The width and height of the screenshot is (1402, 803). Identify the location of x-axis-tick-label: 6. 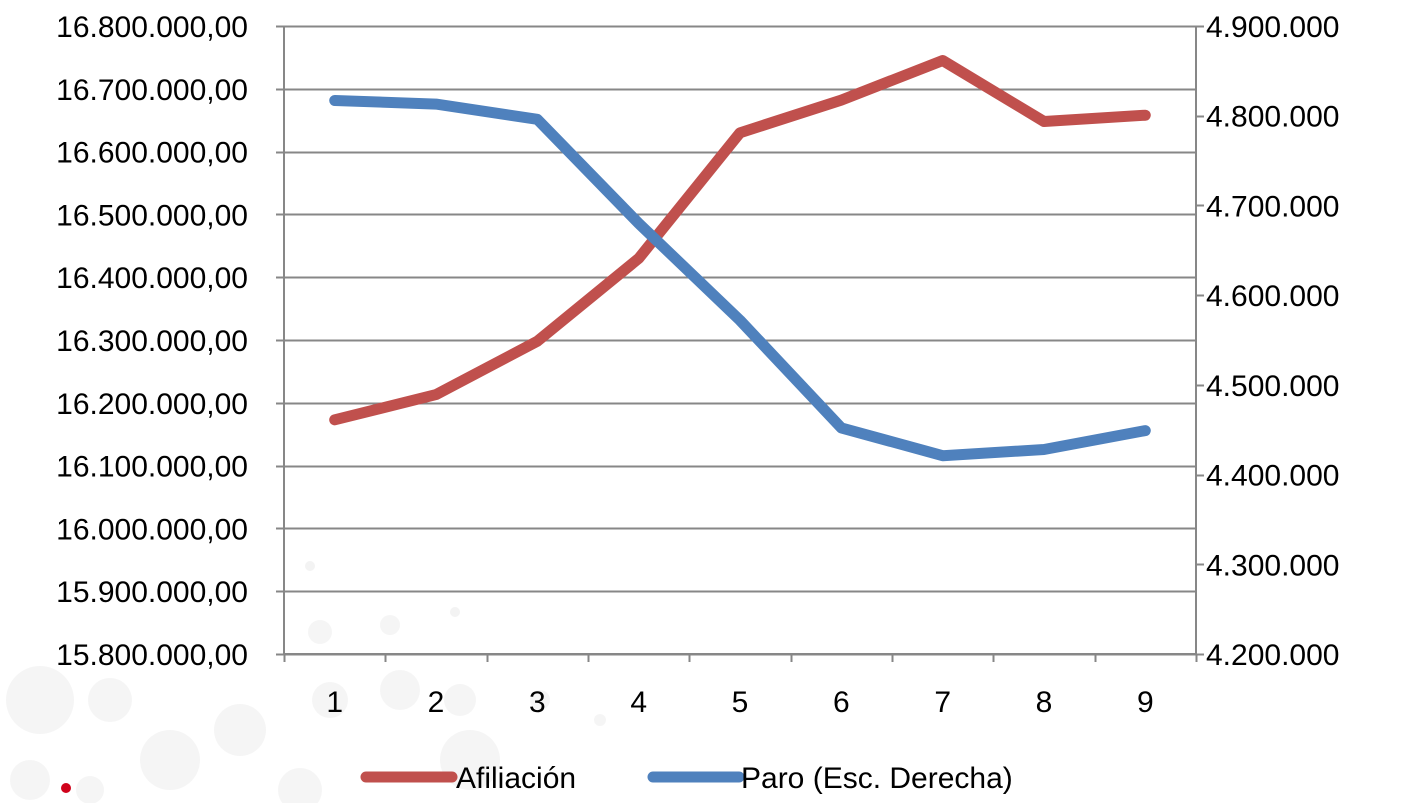
(841, 702).